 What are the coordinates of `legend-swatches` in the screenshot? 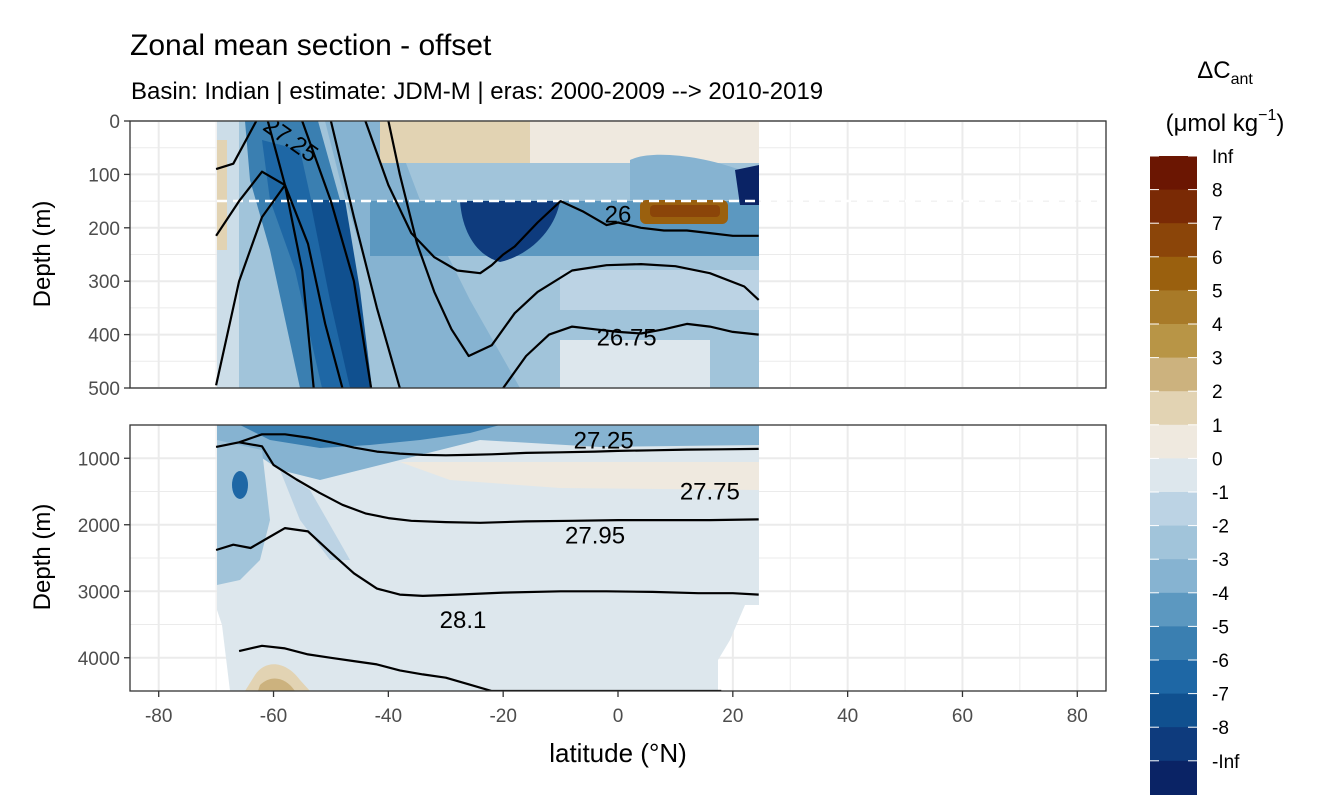 It's located at (1173, 475).